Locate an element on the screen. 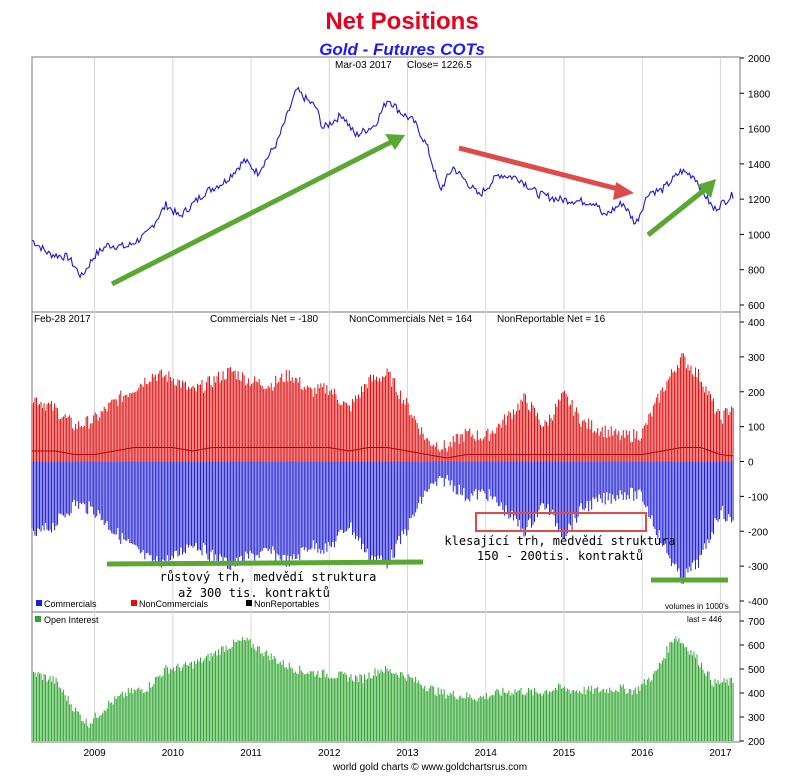  downtrend-arrow is located at coordinates (540, 169).